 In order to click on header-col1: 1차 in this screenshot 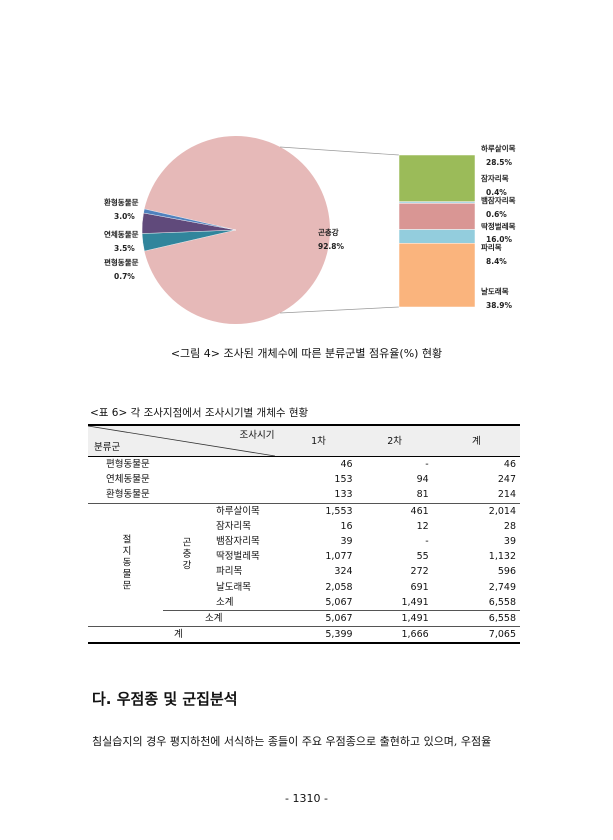, I will do `click(318, 441)`.